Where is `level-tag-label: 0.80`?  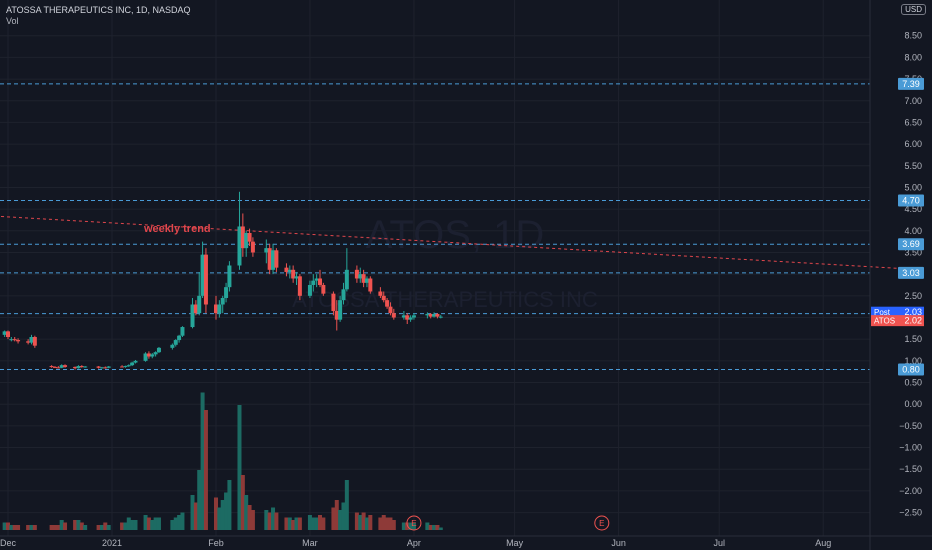 level-tag-label: 0.80 is located at coordinates (911, 370).